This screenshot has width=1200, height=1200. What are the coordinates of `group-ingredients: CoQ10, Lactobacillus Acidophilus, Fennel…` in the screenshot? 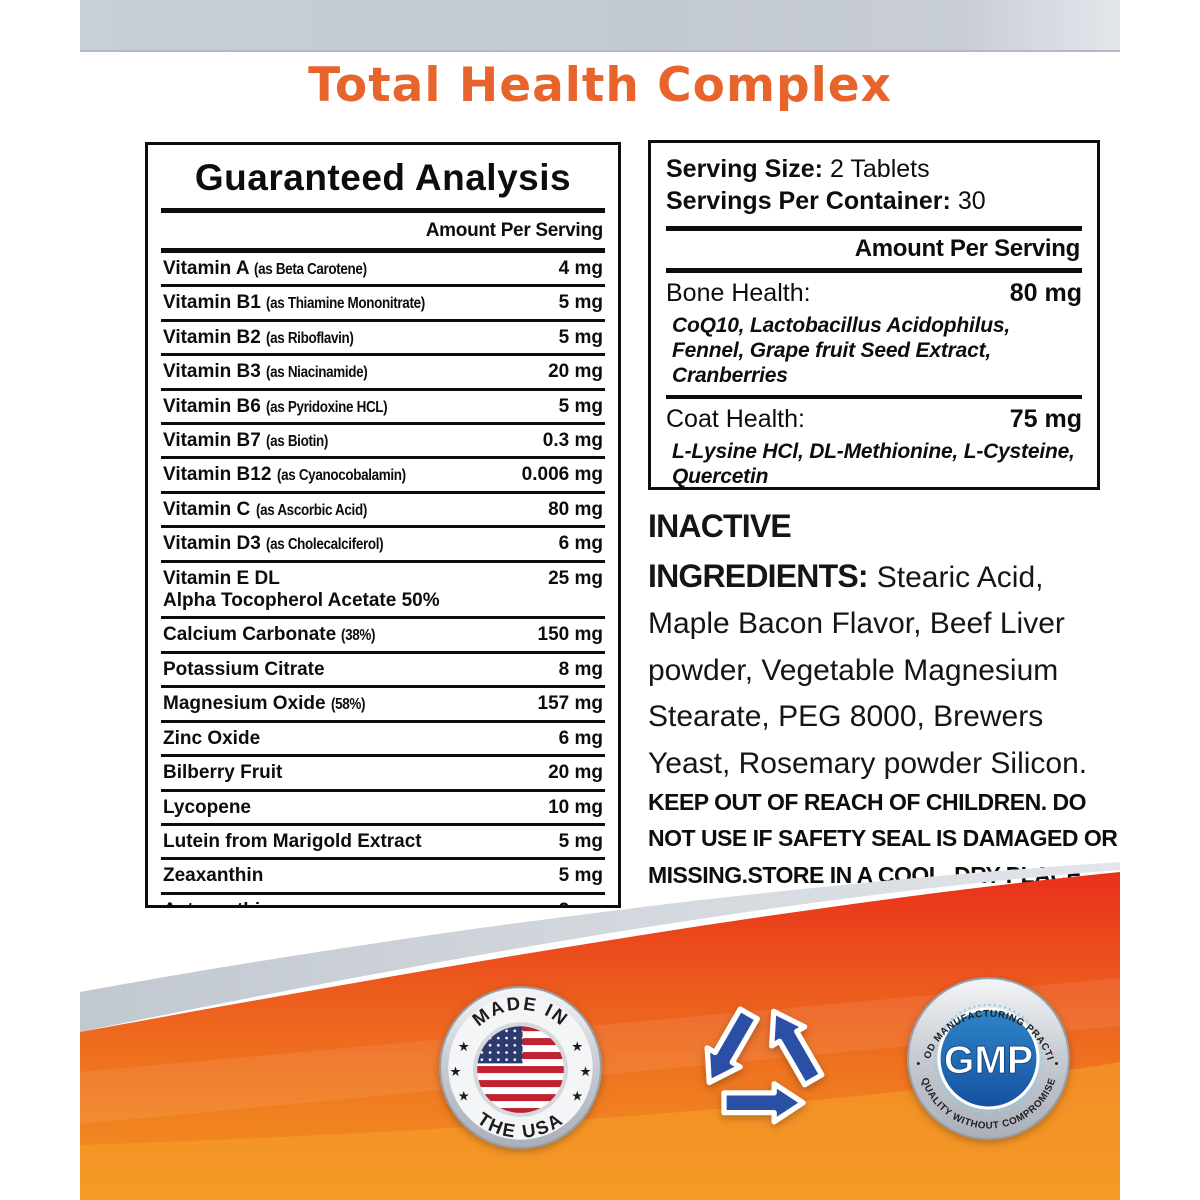 It's located at (841, 350).